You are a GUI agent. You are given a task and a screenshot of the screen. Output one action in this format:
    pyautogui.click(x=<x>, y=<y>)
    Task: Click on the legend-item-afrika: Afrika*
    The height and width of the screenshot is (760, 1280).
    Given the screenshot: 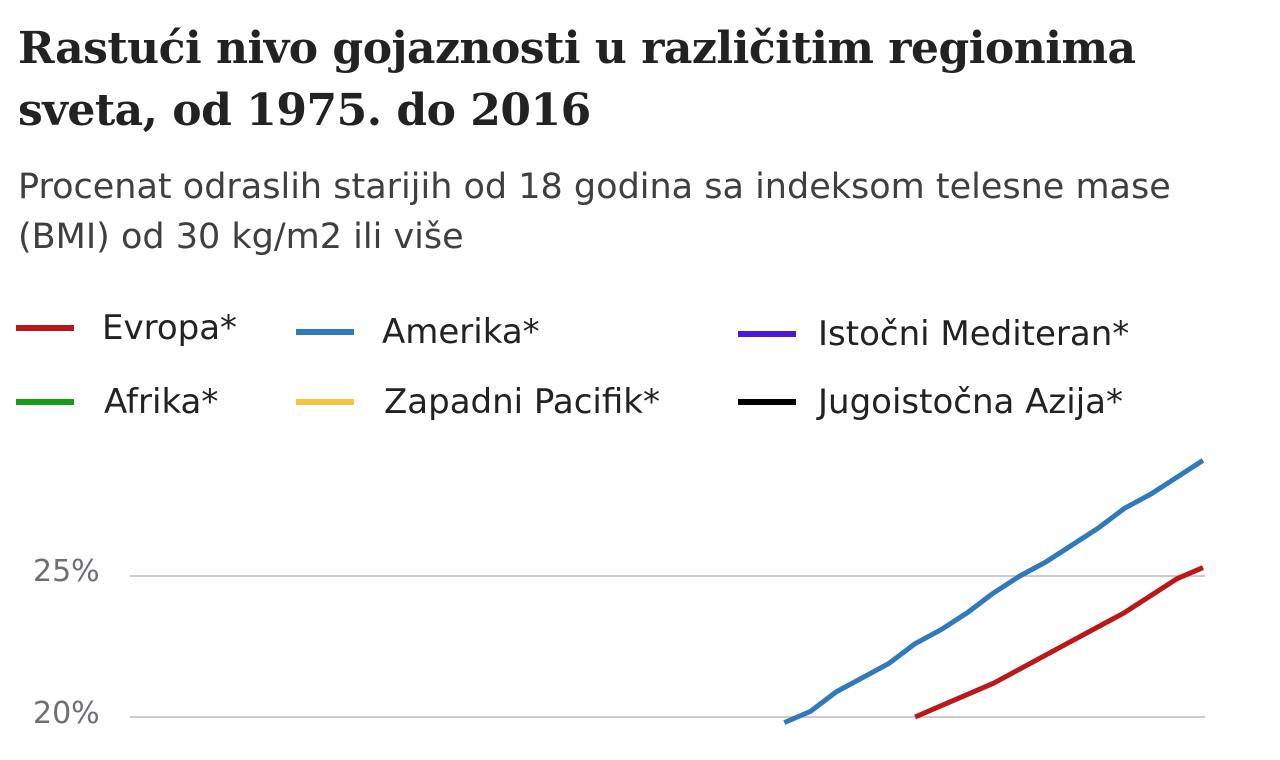 What is the action you would take?
    pyautogui.click(x=117, y=402)
    